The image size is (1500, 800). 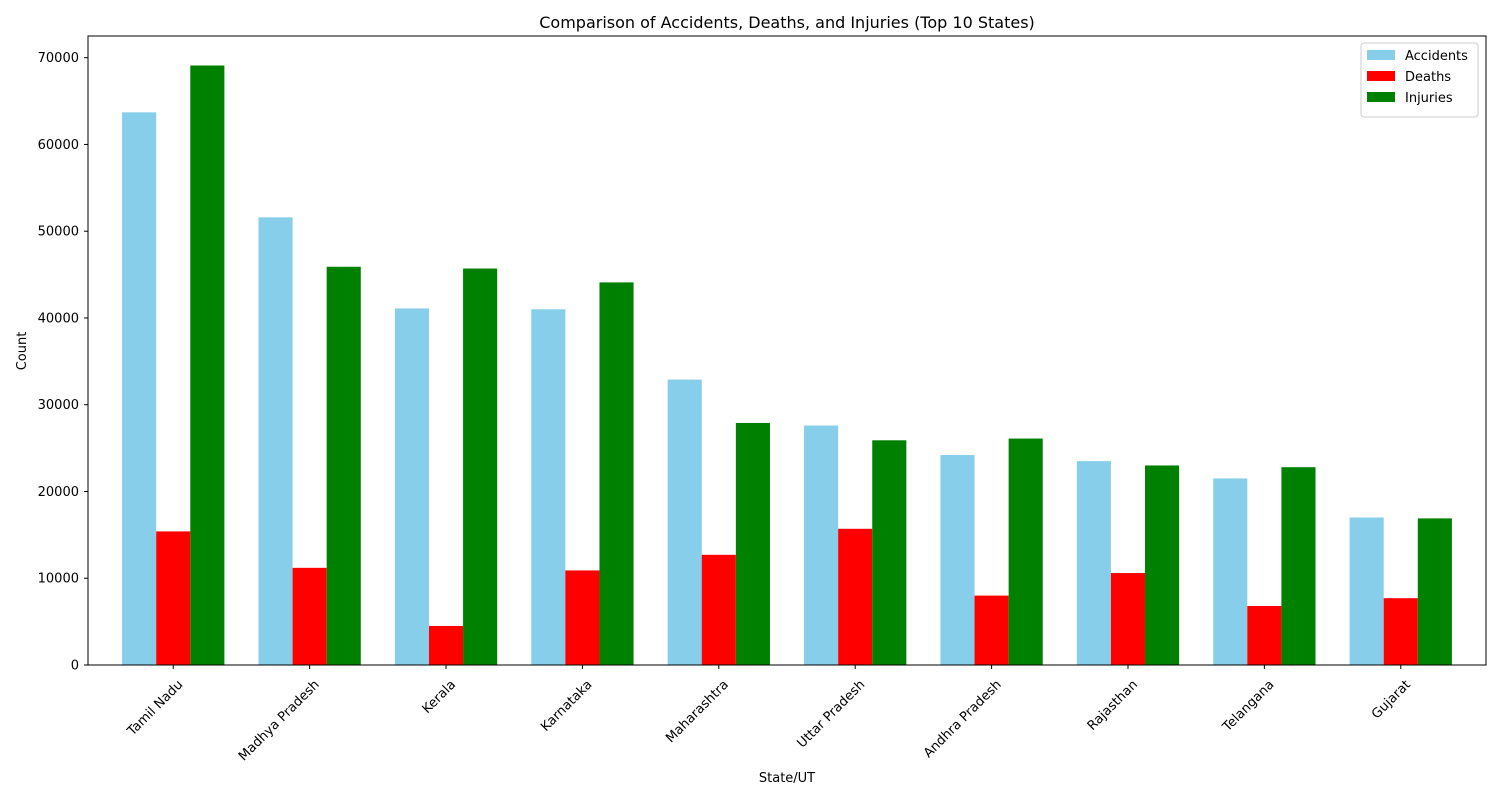 I want to click on bar-deaths-uttar-pradesh, so click(x=855, y=596).